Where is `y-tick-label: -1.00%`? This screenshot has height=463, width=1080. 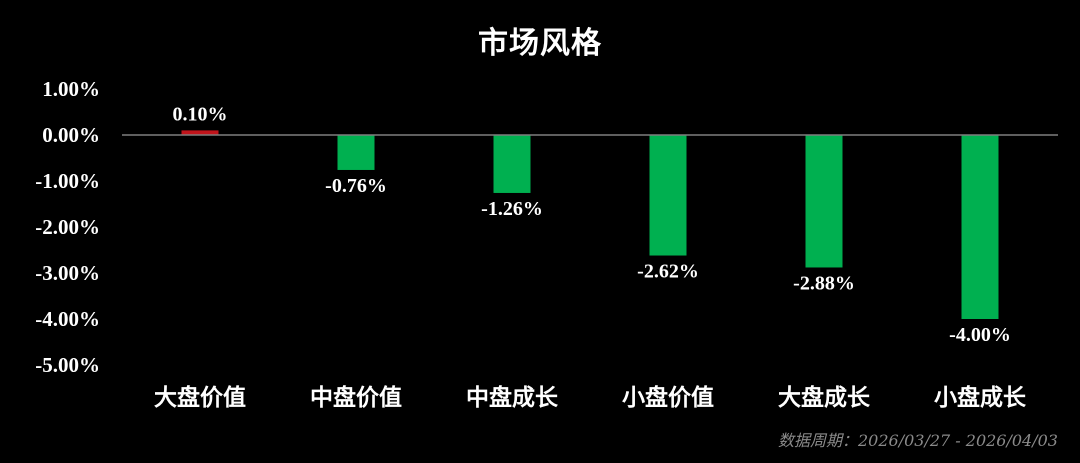
y-tick-label: -1.00% is located at coordinates (67, 181).